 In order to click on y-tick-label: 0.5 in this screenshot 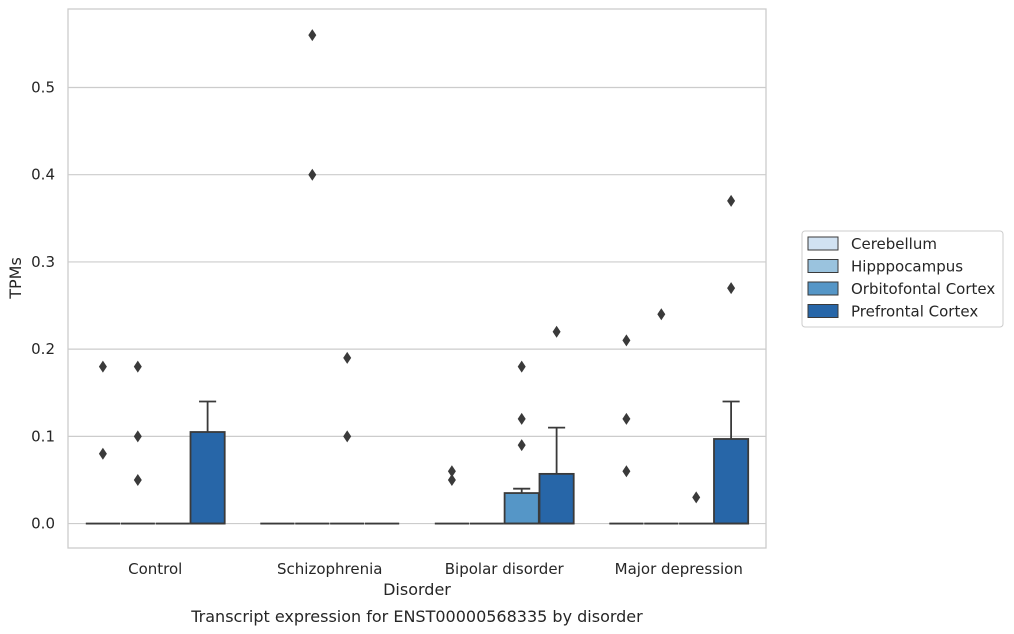, I will do `click(43, 87)`.